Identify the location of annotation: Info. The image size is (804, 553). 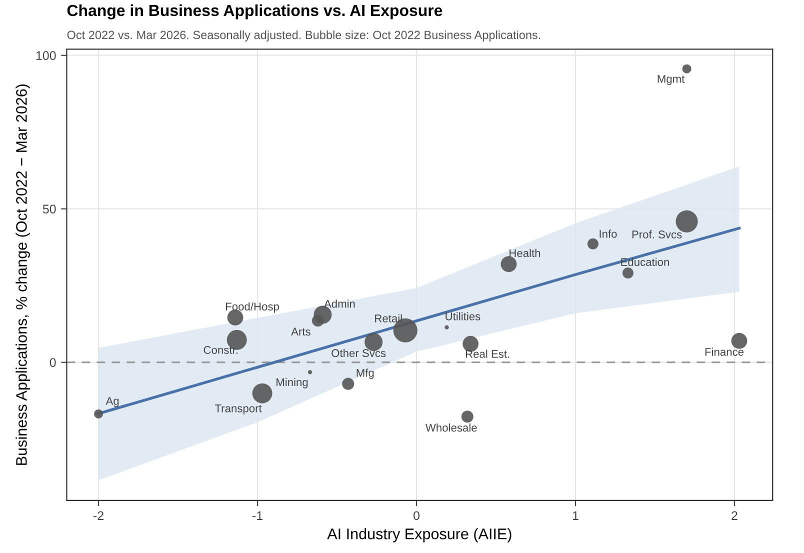
(608, 234).